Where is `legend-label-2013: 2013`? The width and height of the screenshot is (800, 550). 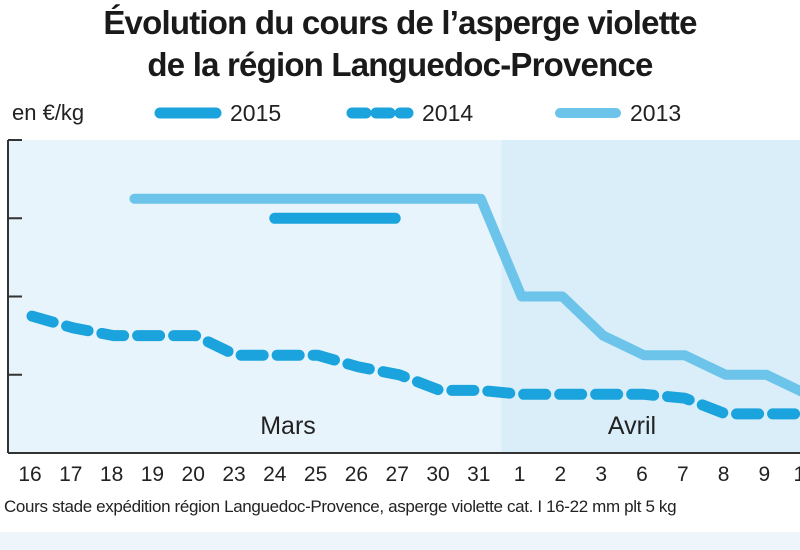
legend-label-2013: 2013 is located at coordinates (655, 113).